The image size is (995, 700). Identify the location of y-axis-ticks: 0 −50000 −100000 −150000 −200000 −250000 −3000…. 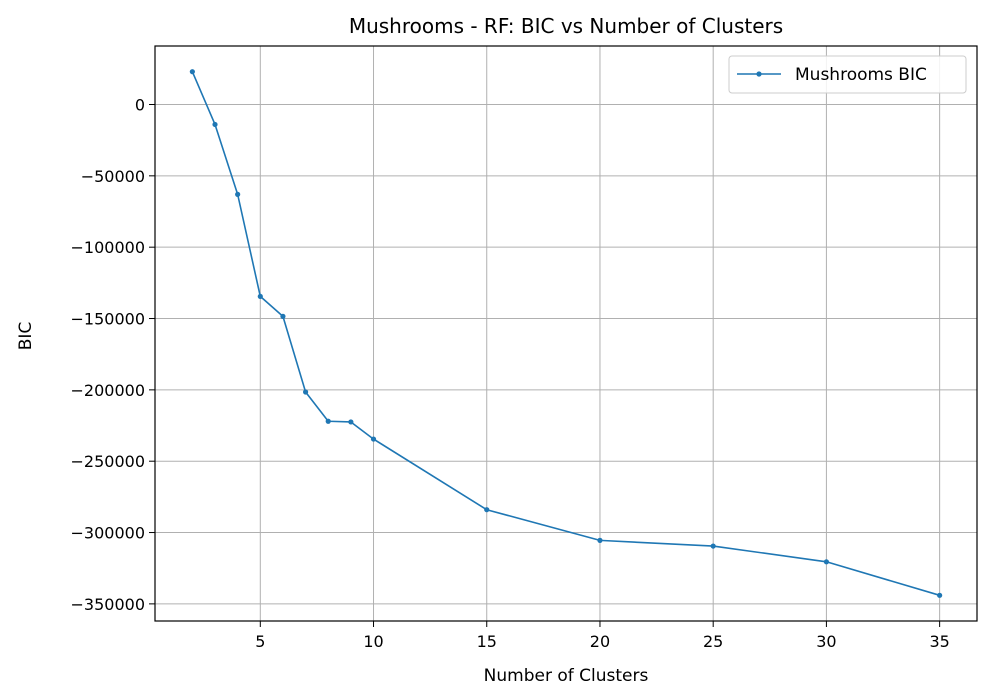
(113, 354).